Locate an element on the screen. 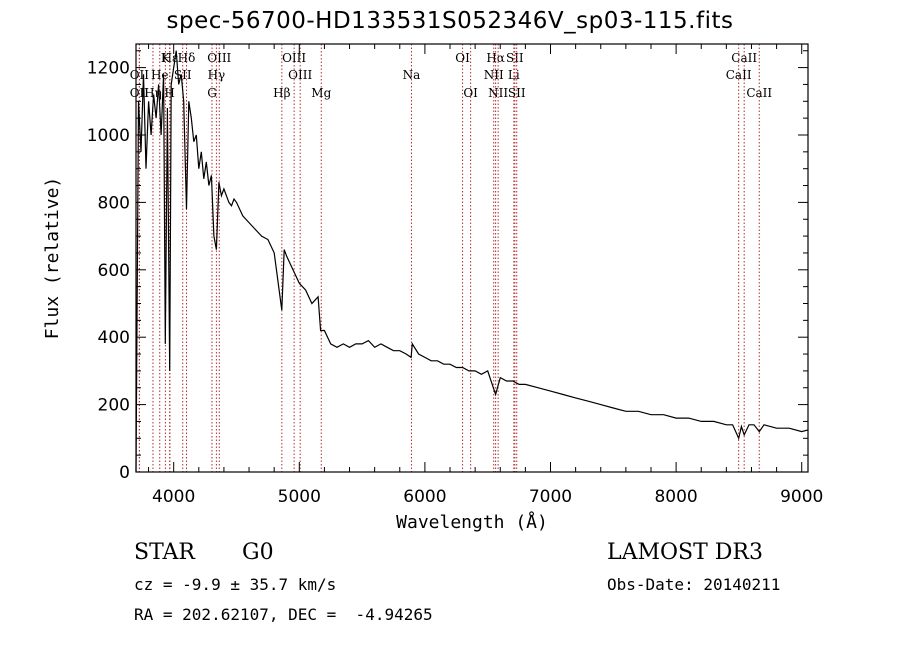 The height and width of the screenshot is (649, 900). spectral-line-label: Li is located at coordinates (514, 75).